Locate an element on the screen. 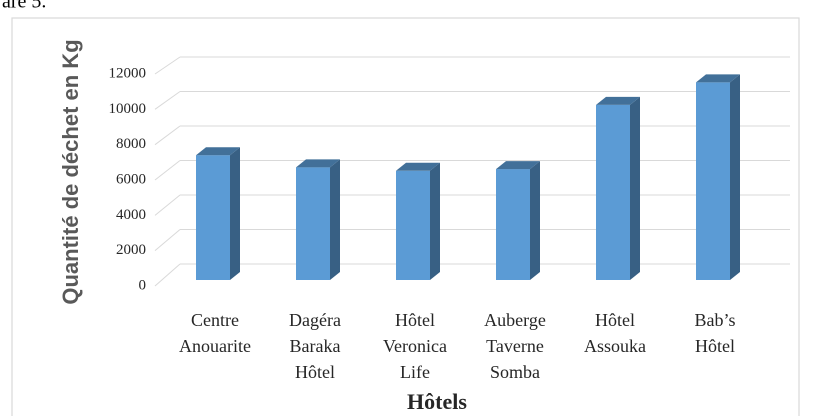  y-tick-label: 12000 is located at coordinates (128, 73).